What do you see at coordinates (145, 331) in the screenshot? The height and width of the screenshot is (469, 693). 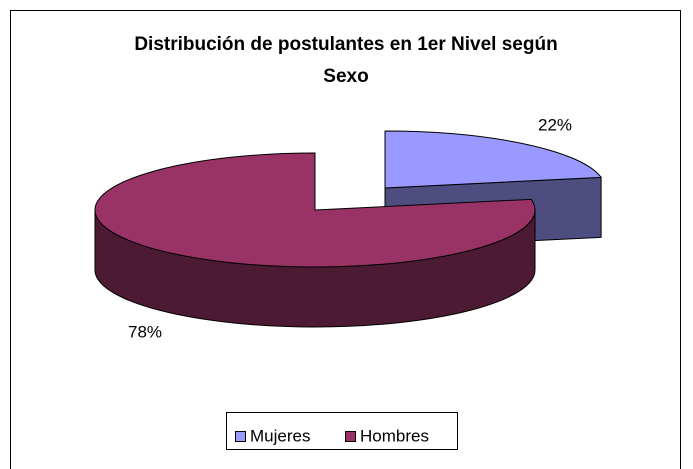 I see `data-label: 78%` at bounding box center [145, 331].